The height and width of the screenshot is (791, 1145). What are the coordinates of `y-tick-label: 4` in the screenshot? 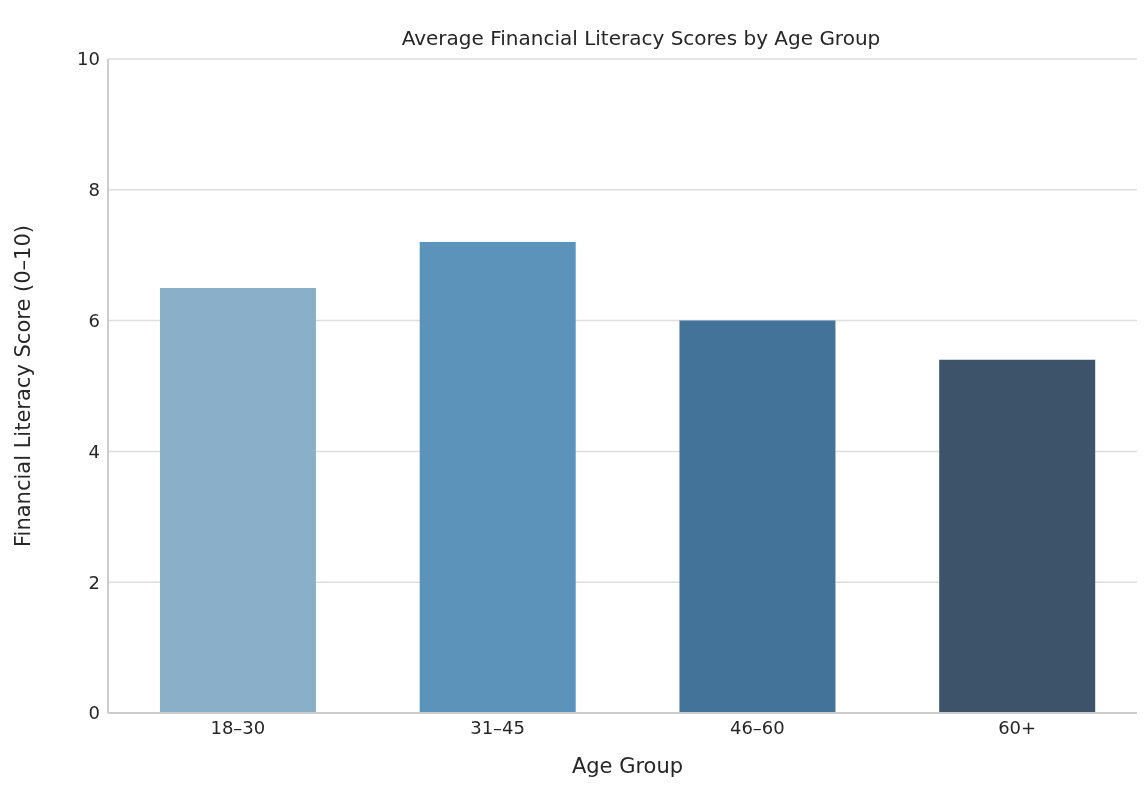 It's located at (94, 451).